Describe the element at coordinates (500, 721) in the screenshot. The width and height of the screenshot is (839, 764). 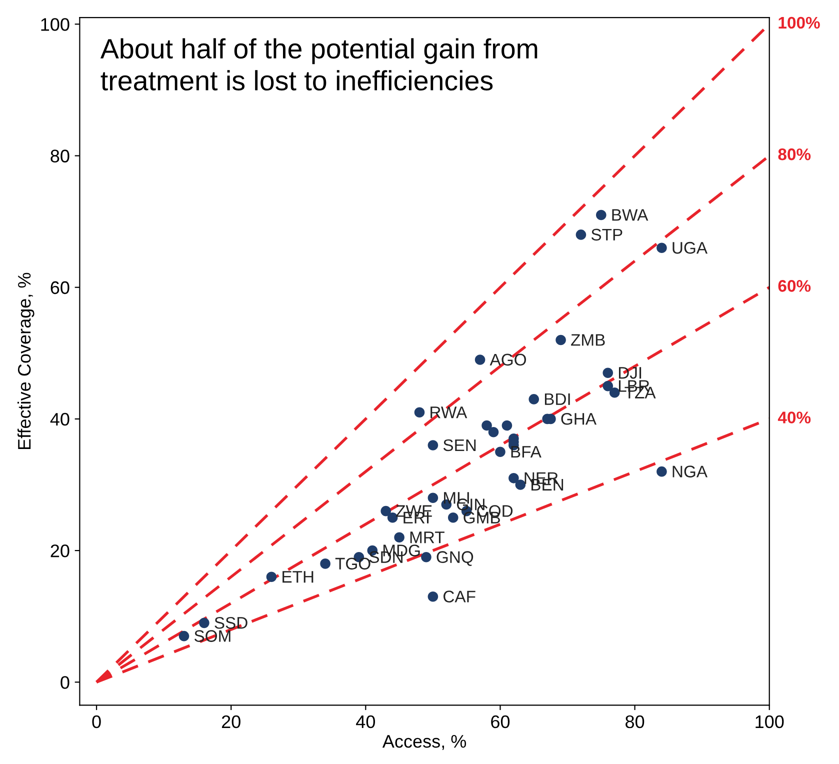
I see `x-tick-label: 60` at that location.